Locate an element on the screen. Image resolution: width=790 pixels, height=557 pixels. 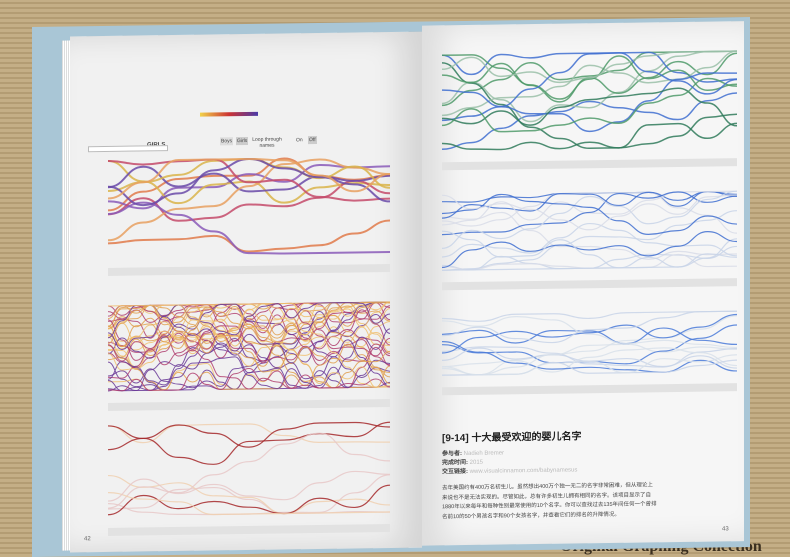
page-number: 43 is located at coordinates (725, 529).